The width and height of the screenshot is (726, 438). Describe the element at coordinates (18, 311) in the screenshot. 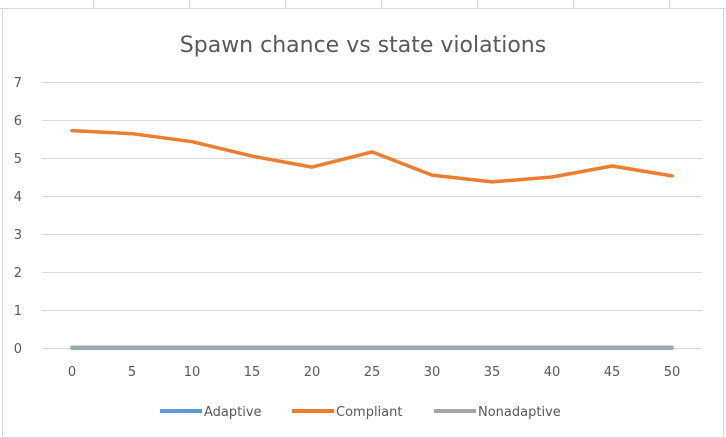

I see `y-tick-label: 1` at that location.